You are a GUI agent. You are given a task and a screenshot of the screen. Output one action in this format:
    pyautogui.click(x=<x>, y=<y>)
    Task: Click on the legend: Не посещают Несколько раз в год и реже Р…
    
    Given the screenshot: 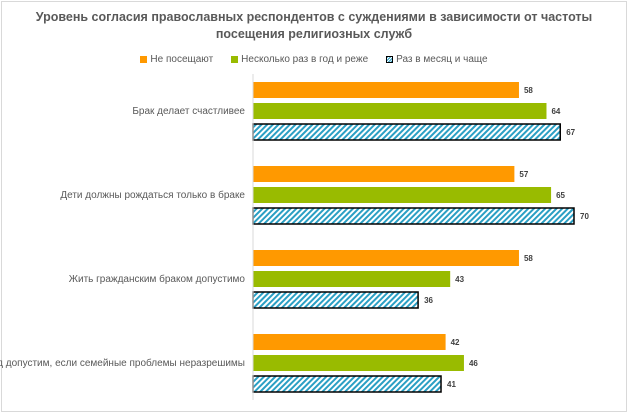 What is the action you would take?
    pyautogui.click(x=314, y=59)
    